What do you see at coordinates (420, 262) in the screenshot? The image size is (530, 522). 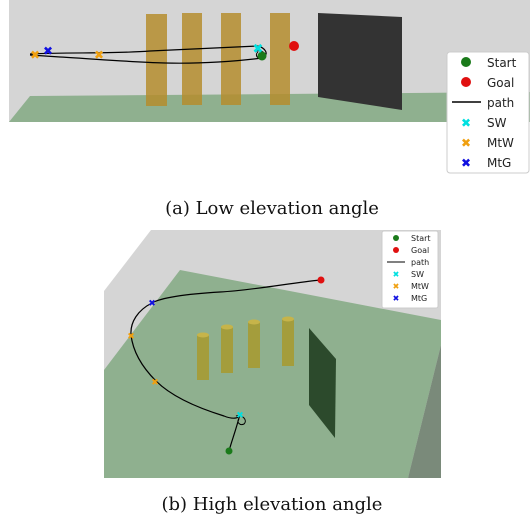 I see `legend-b-path-label: path` at bounding box center [420, 262].